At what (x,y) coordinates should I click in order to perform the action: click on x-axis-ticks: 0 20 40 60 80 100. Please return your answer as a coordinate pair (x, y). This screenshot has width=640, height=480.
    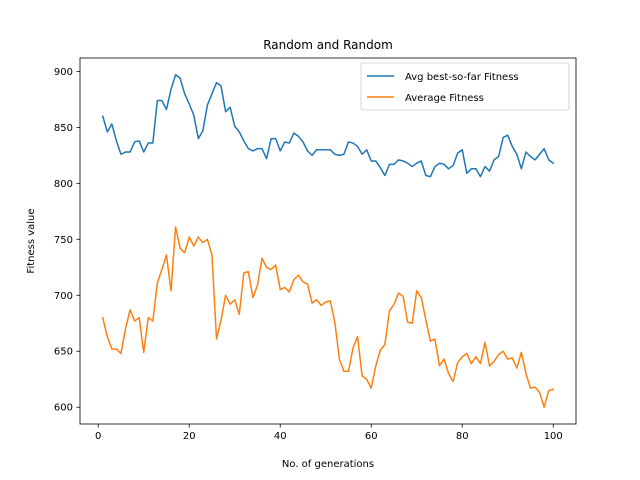
    Looking at the image, I should click on (329, 433).